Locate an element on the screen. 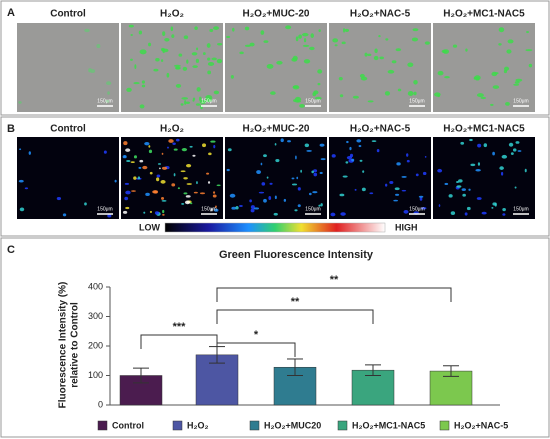 The image size is (550, 439). micrograph is located at coordinates (276, 67).